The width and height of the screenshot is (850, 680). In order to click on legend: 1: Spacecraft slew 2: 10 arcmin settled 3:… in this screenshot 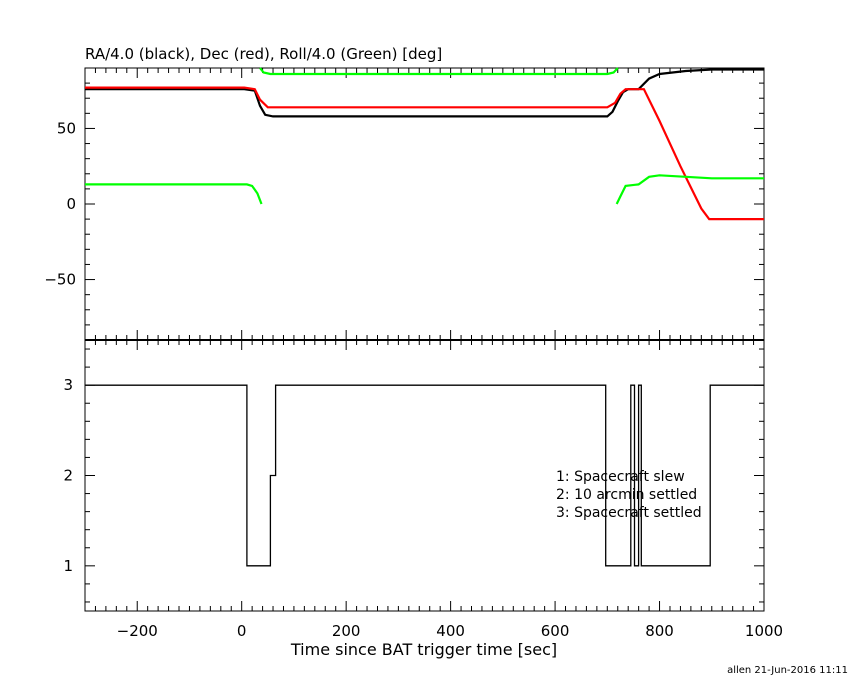, I will do `click(629, 495)`.